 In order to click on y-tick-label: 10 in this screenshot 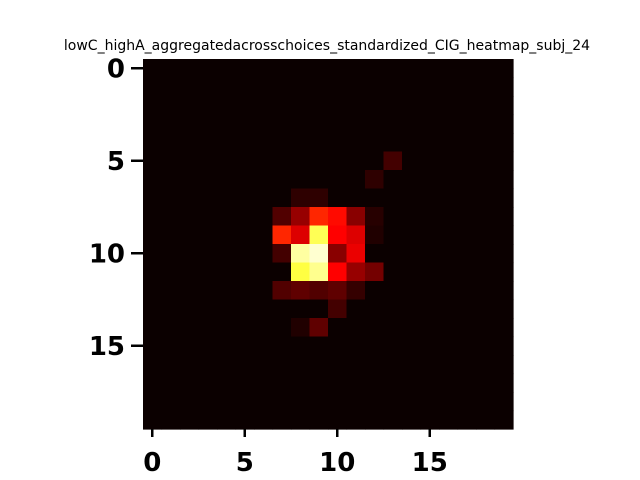, I will do `click(107, 254)`.